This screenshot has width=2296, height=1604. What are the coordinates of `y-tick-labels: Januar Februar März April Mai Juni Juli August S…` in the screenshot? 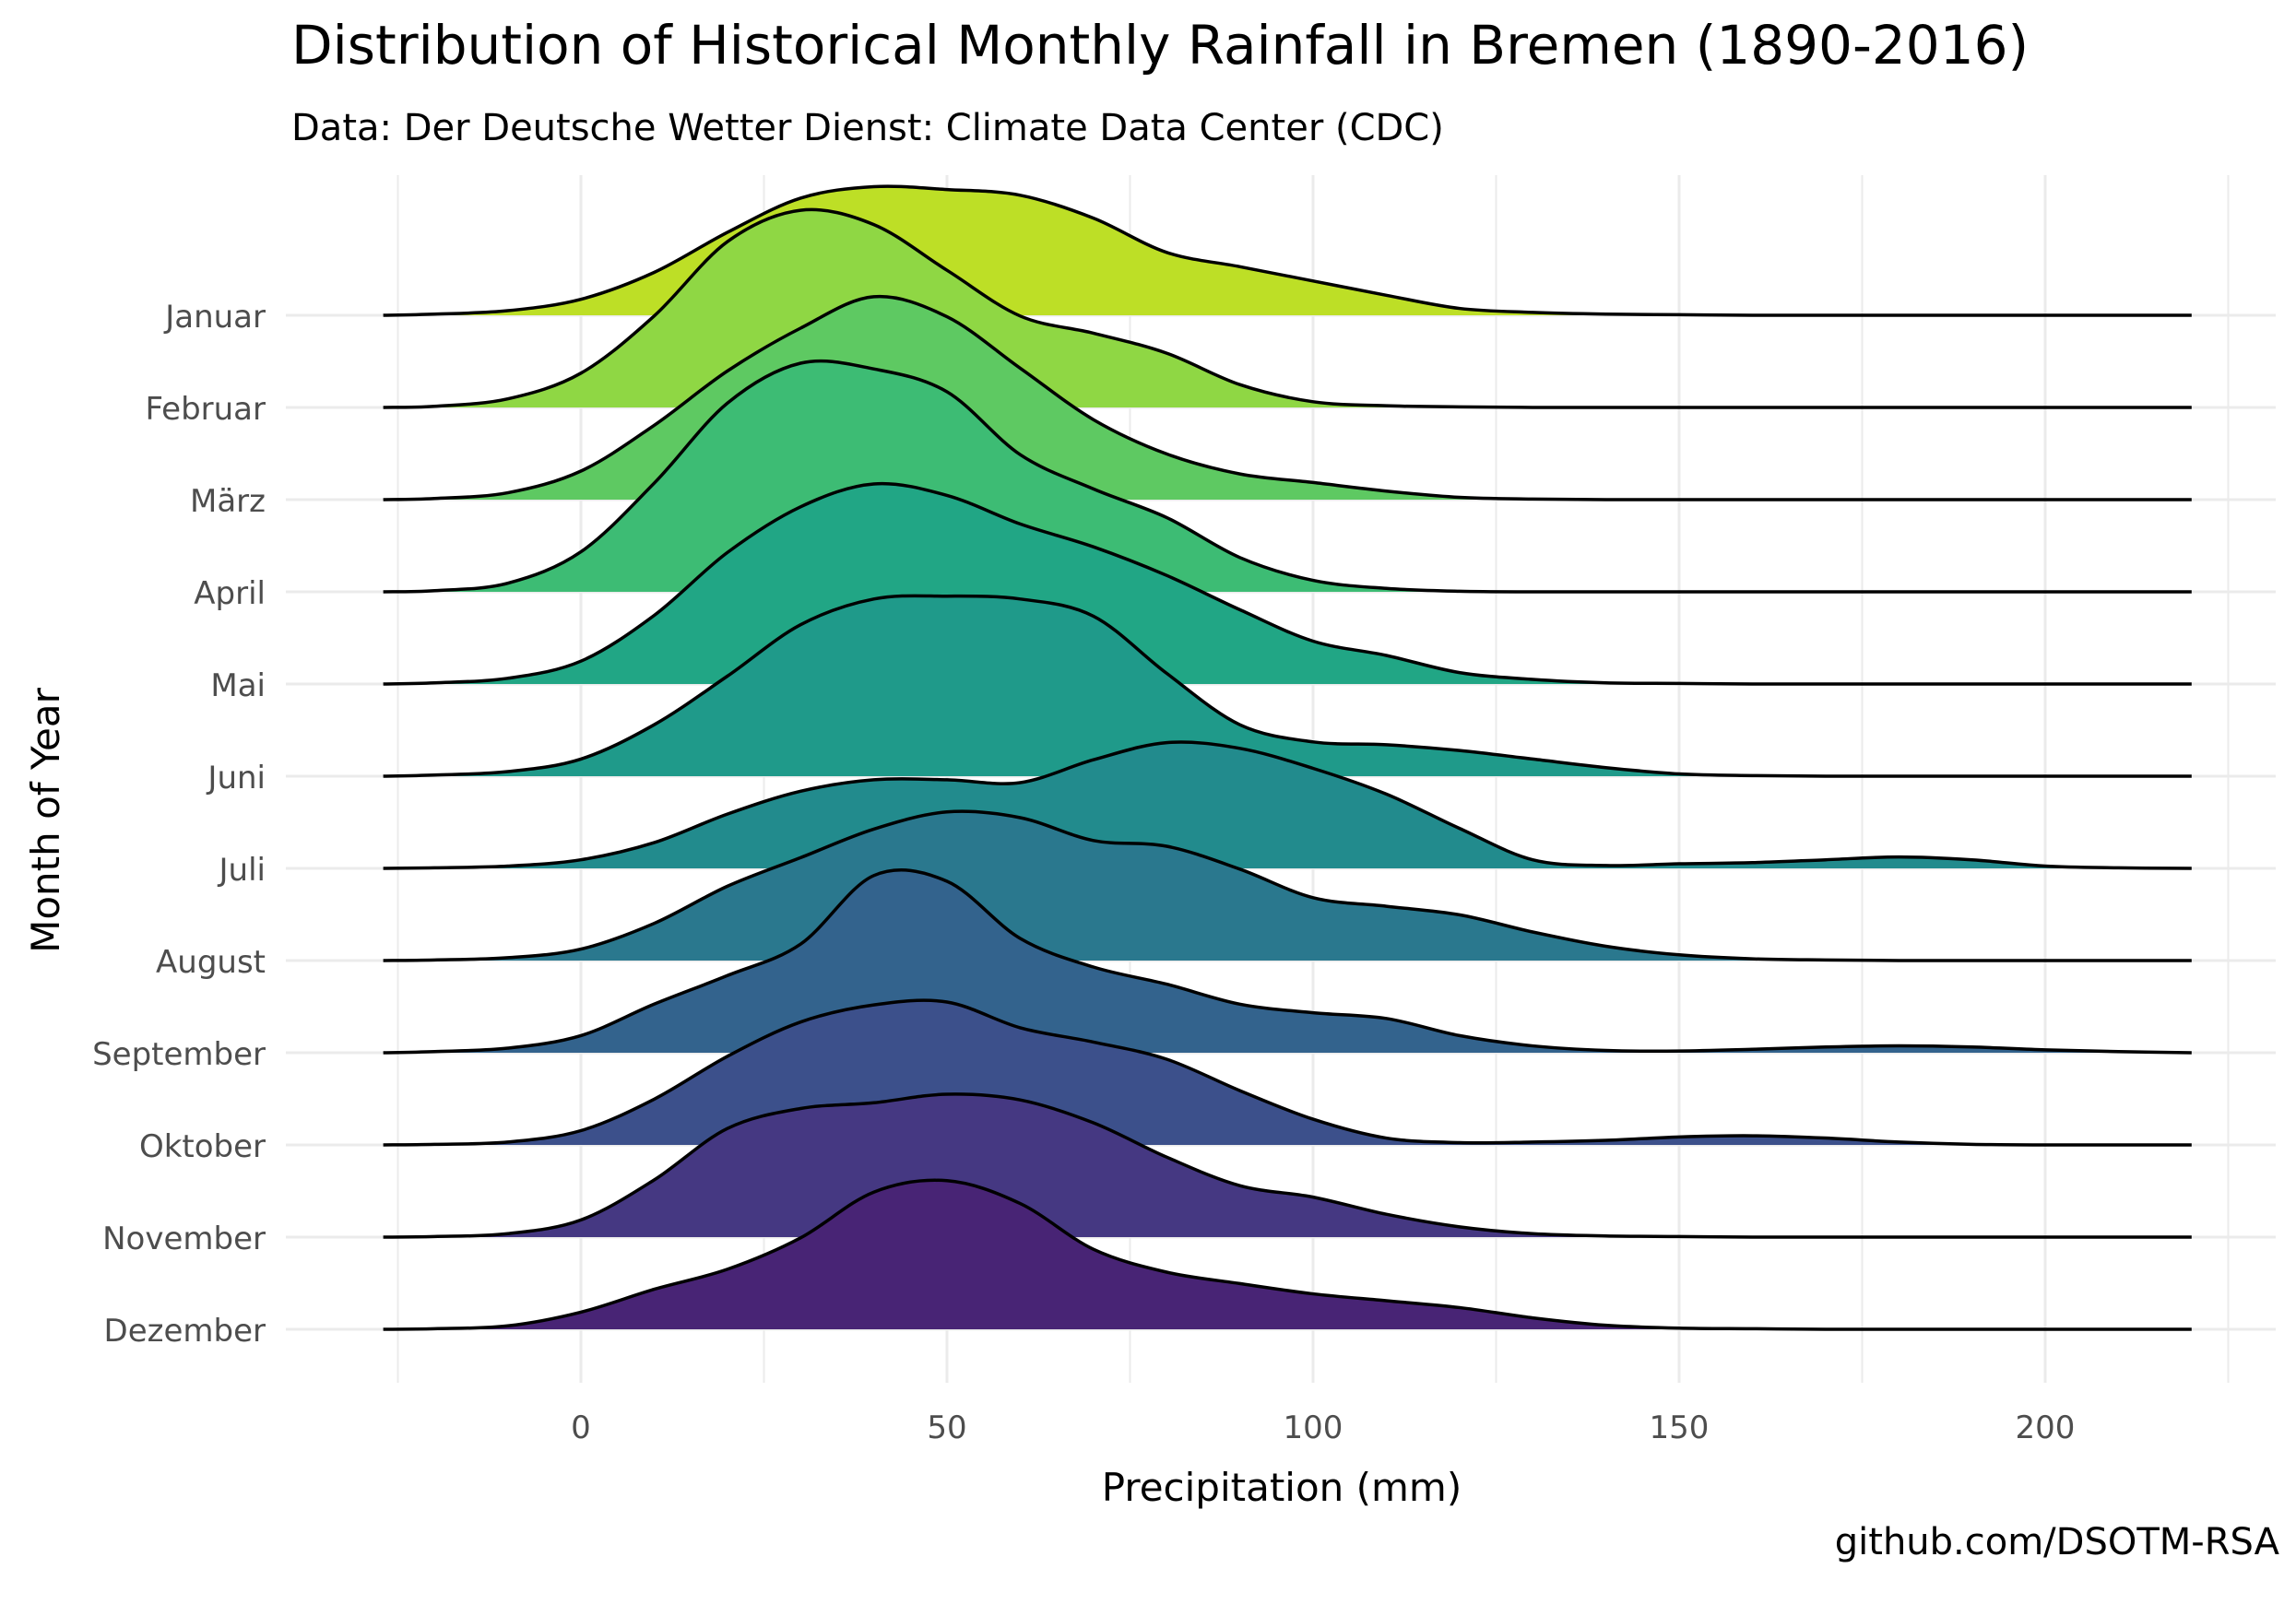 It's located at (179, 825).